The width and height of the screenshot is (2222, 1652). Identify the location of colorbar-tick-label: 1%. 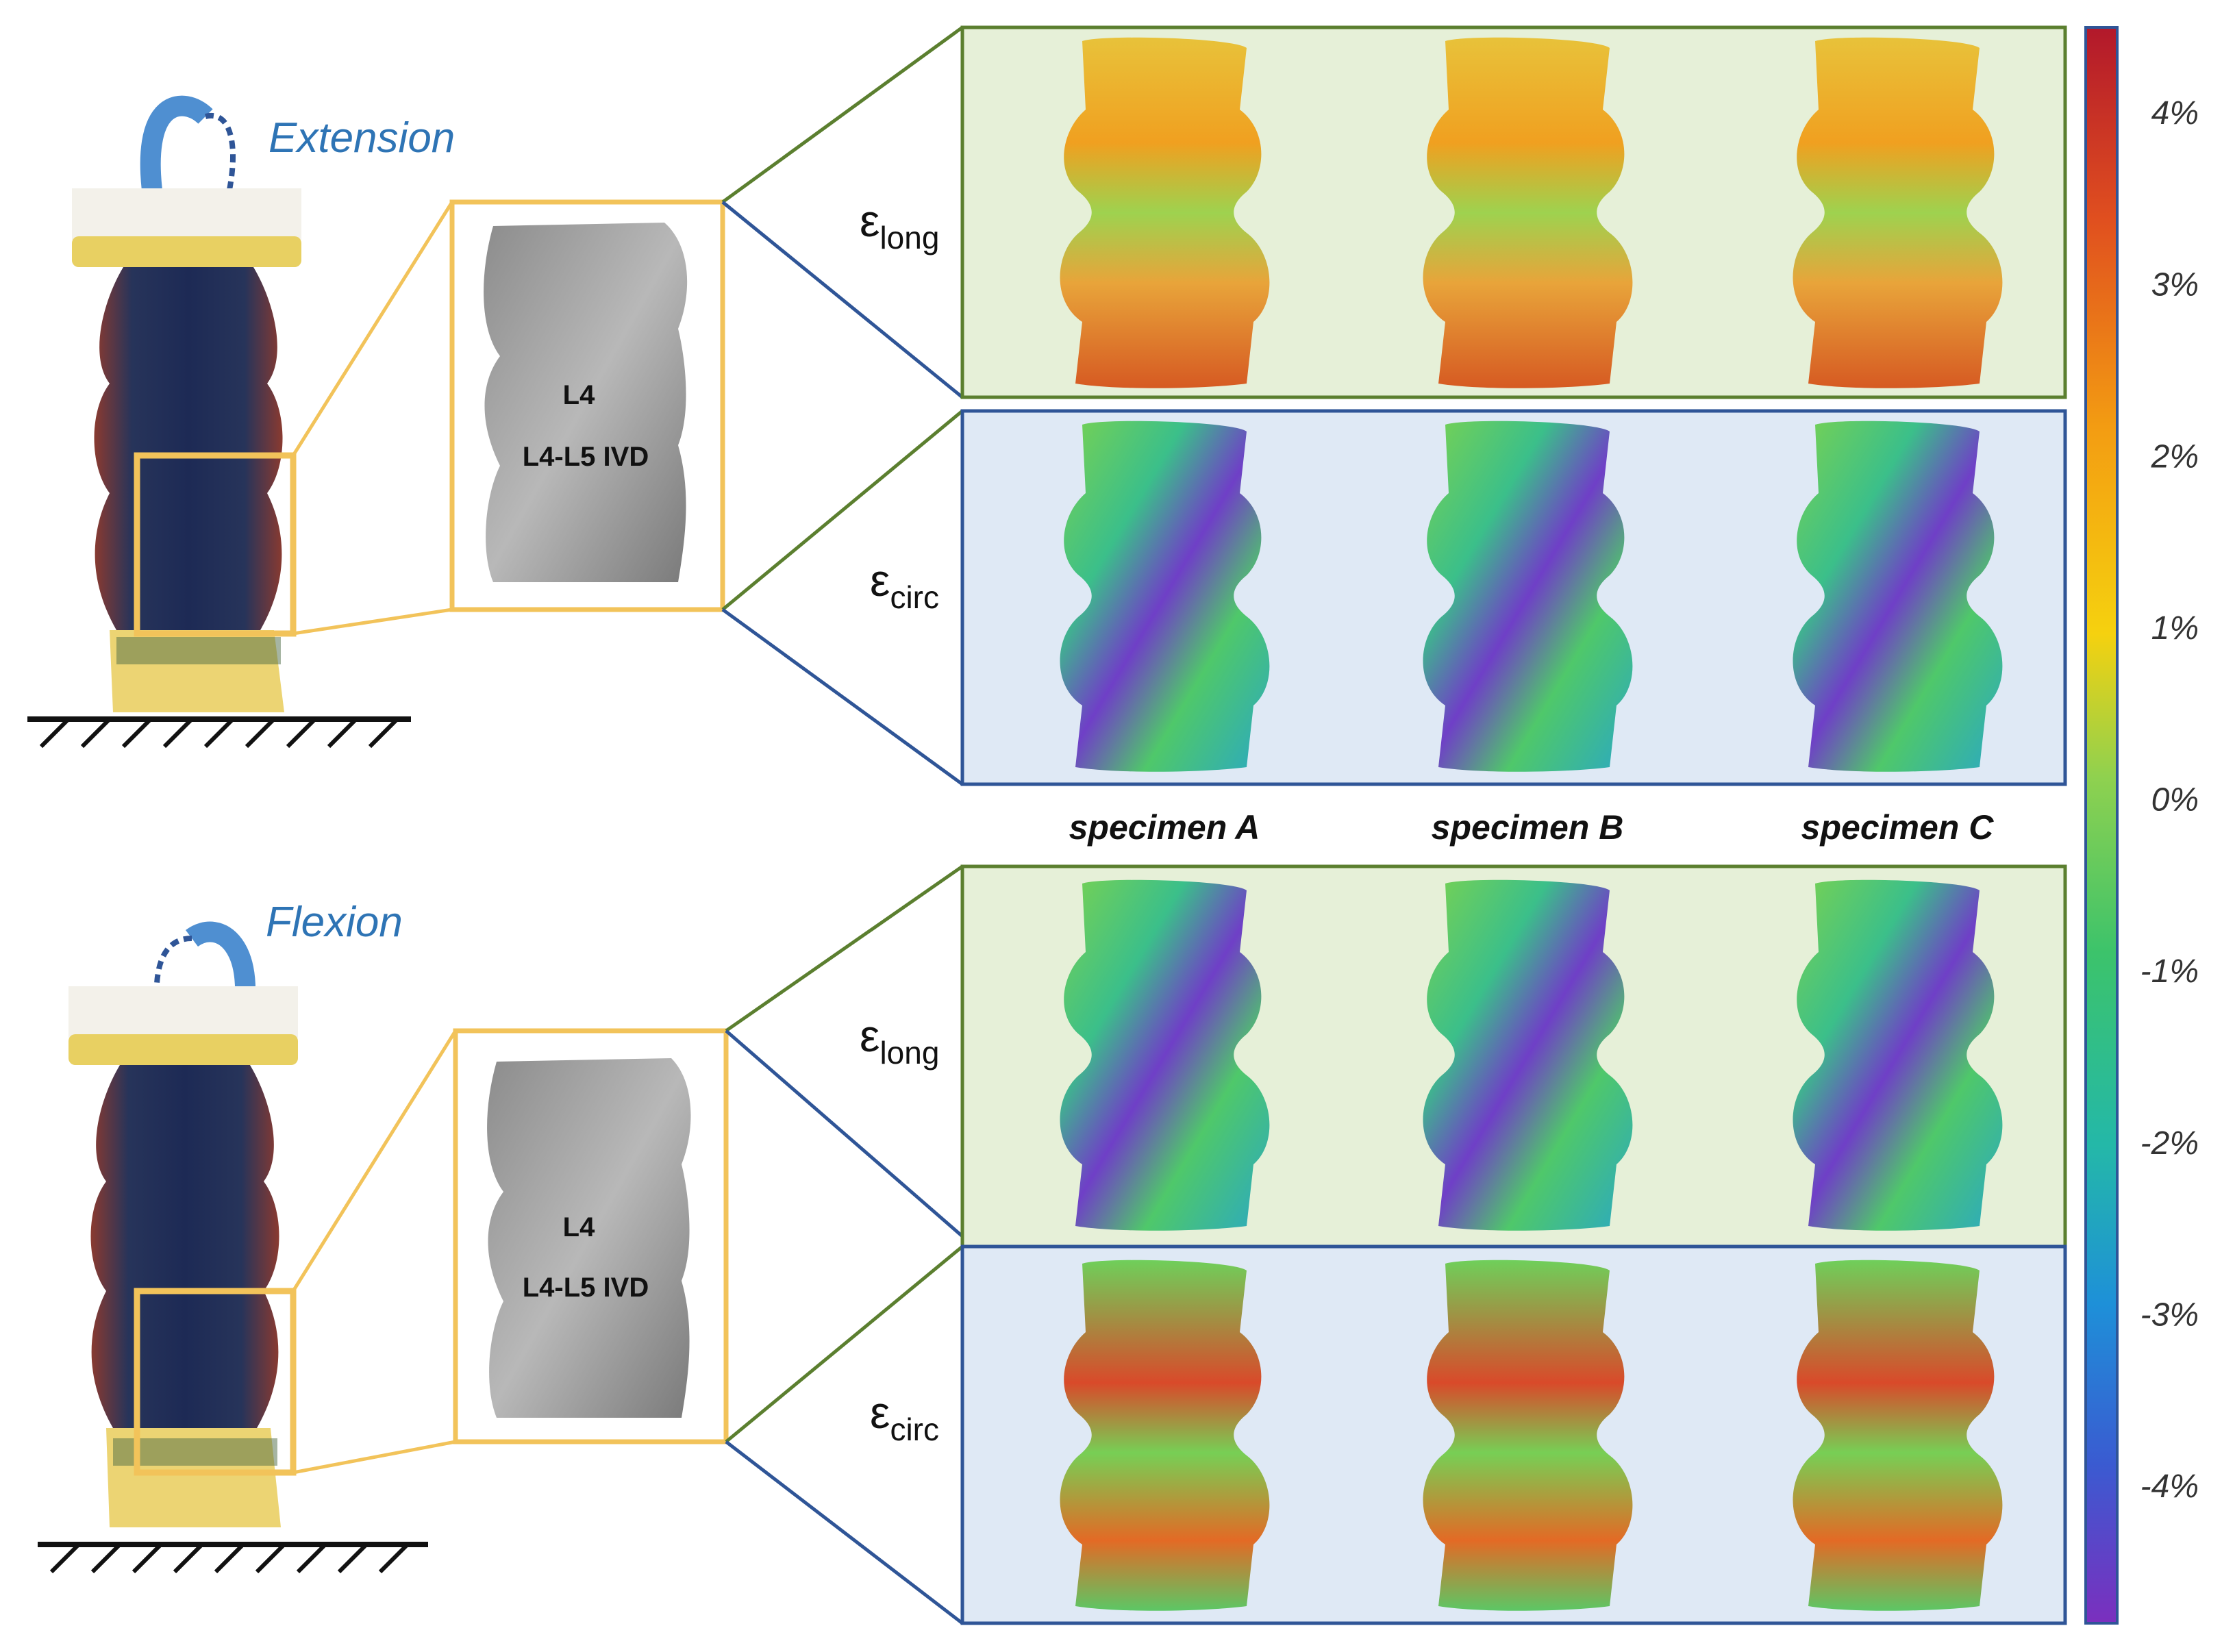
(2175, 628).